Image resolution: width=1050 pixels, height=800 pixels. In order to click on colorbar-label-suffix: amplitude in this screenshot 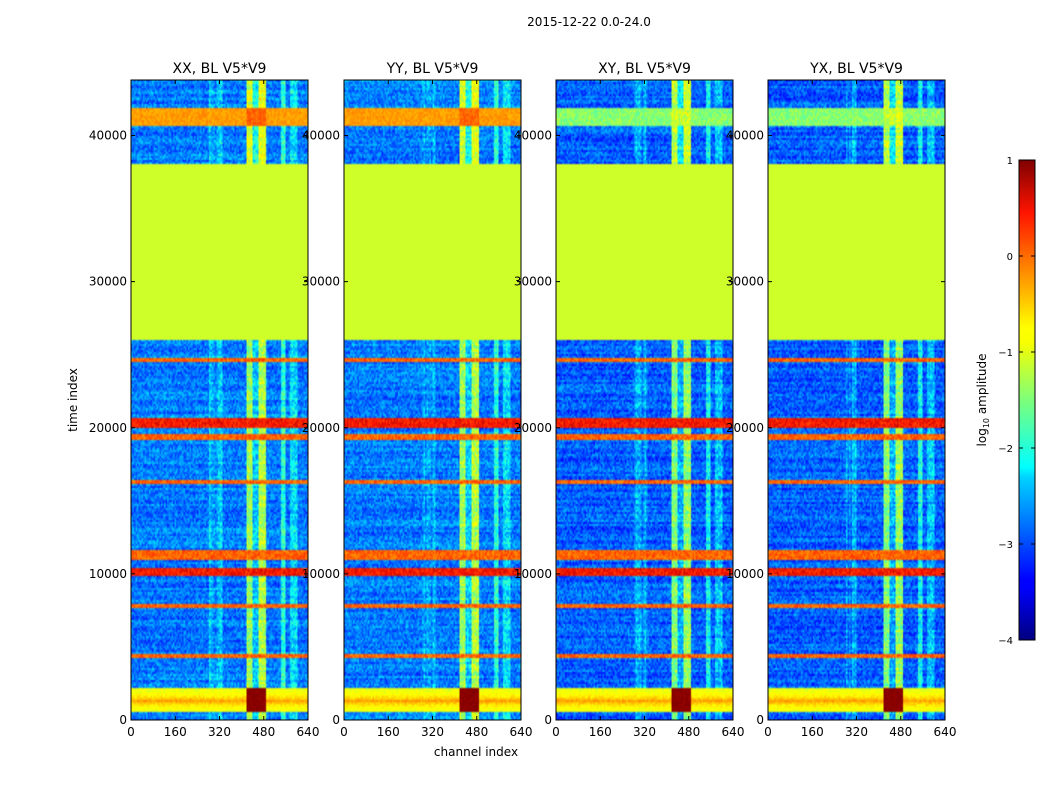, I will do `click(982, 386)`.